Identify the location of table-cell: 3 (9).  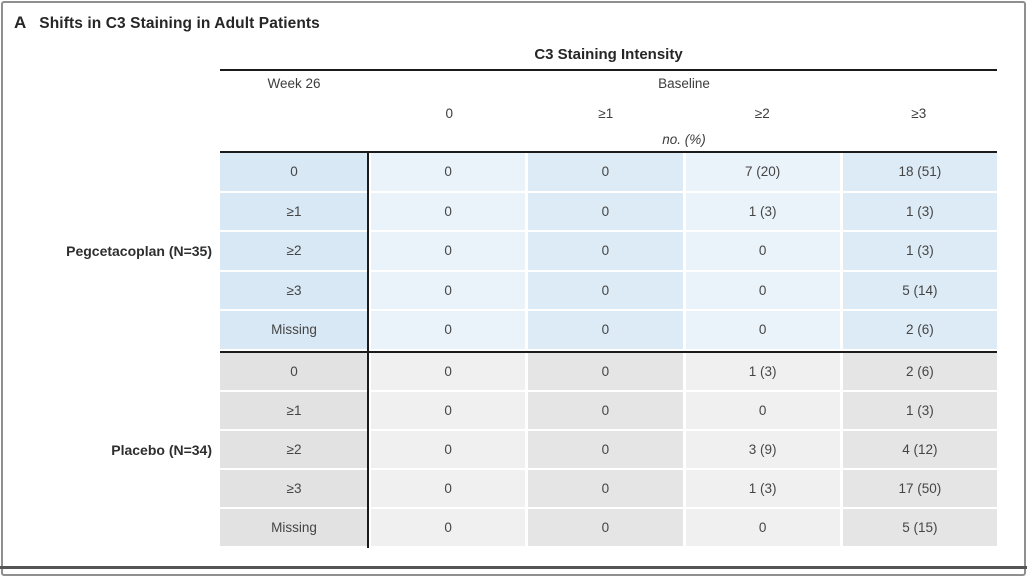
(761, 449).